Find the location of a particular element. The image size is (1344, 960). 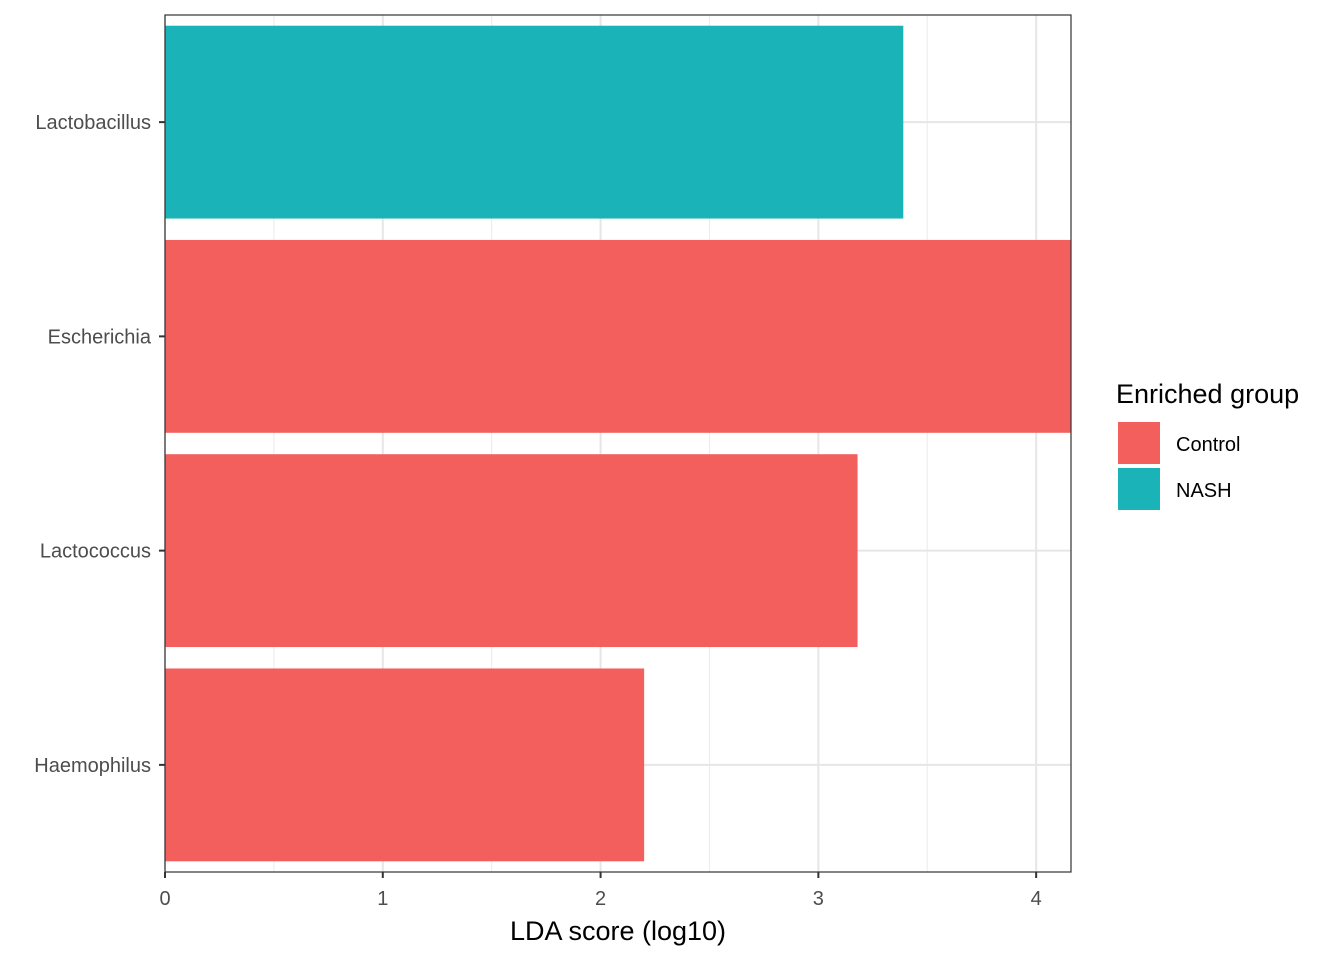

legend-key-nash is located at coordinates (1139, 489).